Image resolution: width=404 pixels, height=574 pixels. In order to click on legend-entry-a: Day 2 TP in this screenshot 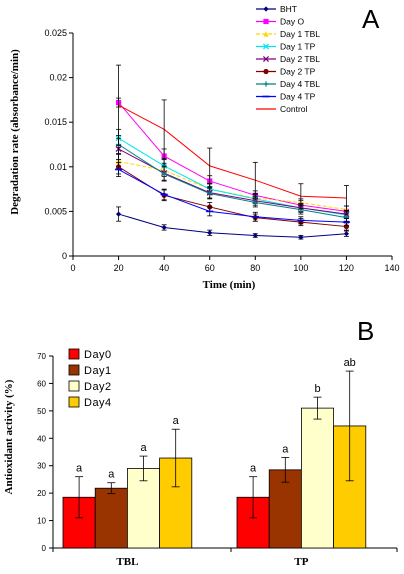, I will do `click(286, 72)`.